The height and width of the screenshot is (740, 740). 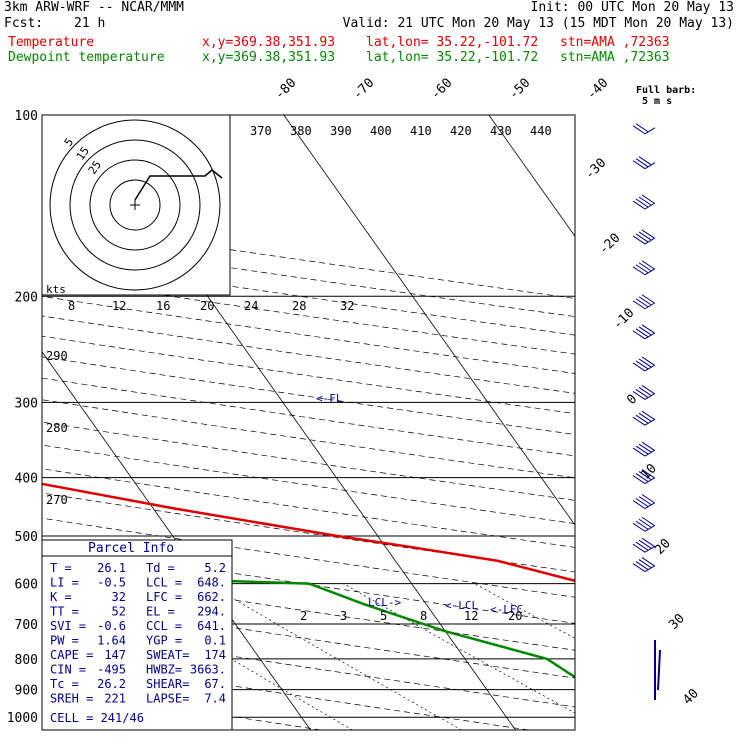 What do you see at coordinates (308, 626) in the screenshot?
I see `dewpoint-profile` at bounding box center [308, 626].